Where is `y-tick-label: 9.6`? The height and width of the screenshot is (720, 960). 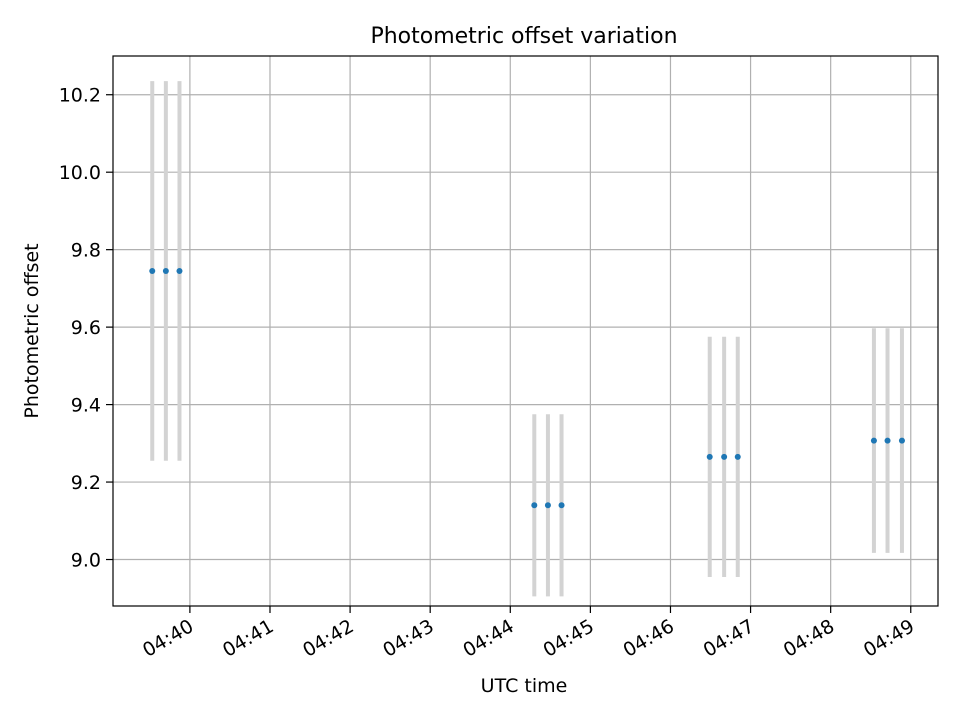 y-tick-label: 9.6 is located at coordinates (86, 328).